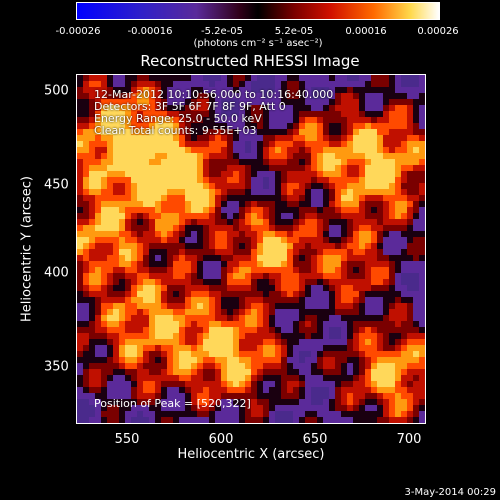 The height and width of the screenshot is (500, 500). Describe the element at coordinates (214, 94) in the screenshot. I see `info-time: 12-Mar-2012 10:10:56.000 to 10:16:40.000` at that location.